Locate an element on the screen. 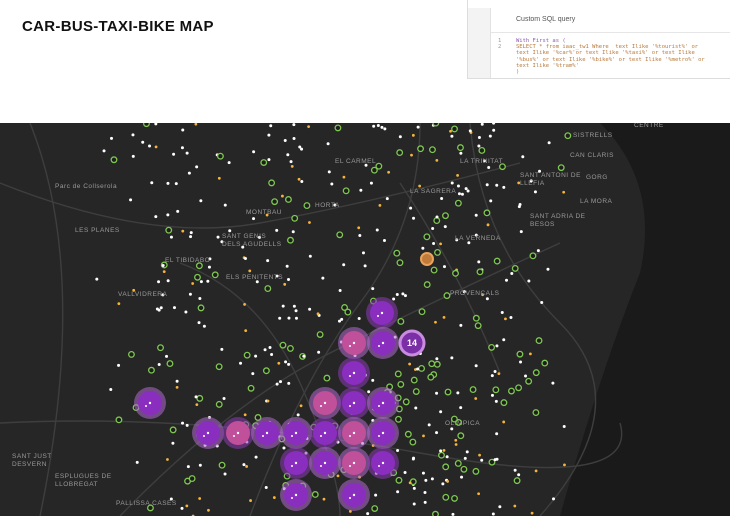 The image size is (730, 516). place-label: CENTRE is located at coordinates (649, 126).